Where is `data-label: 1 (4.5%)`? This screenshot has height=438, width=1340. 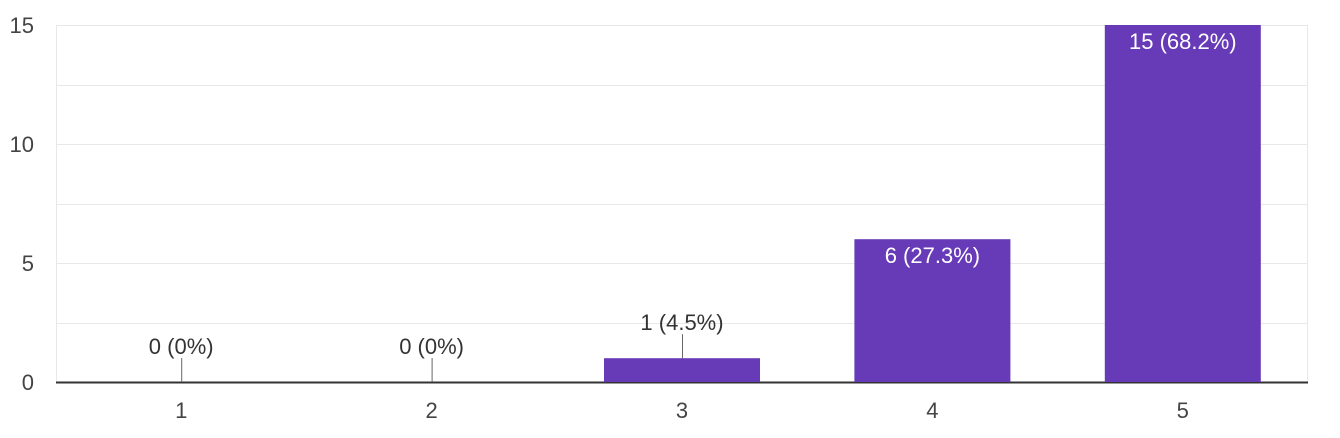 data-label: 1 (4.5%) is located at coordinates (681, 322).